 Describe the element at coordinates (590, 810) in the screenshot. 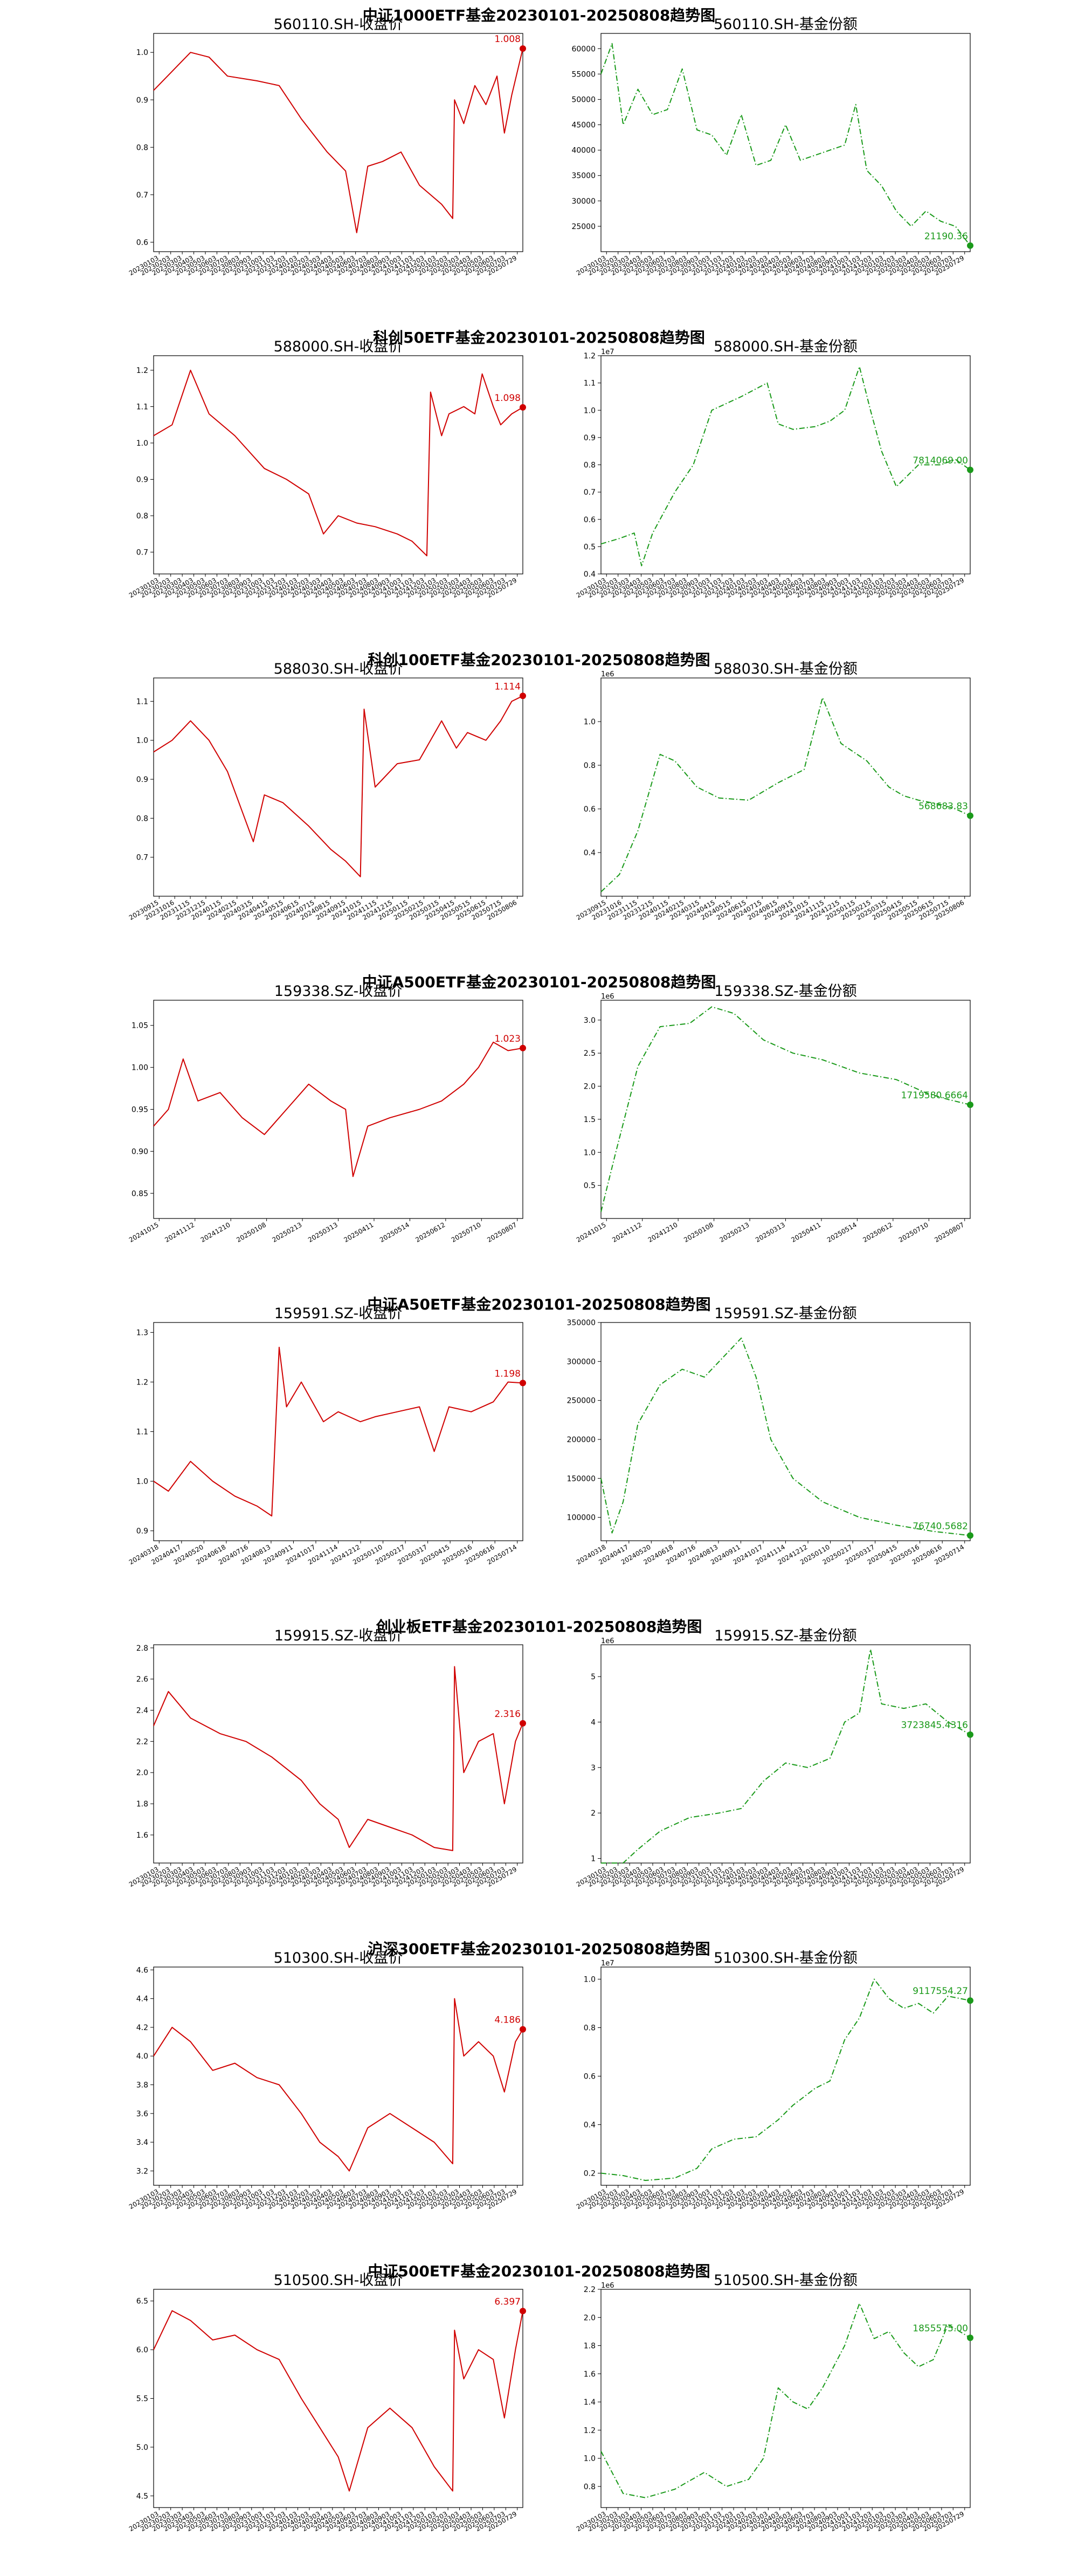

I see `chart-2-shares-ytick-label: 0.6` at that location.